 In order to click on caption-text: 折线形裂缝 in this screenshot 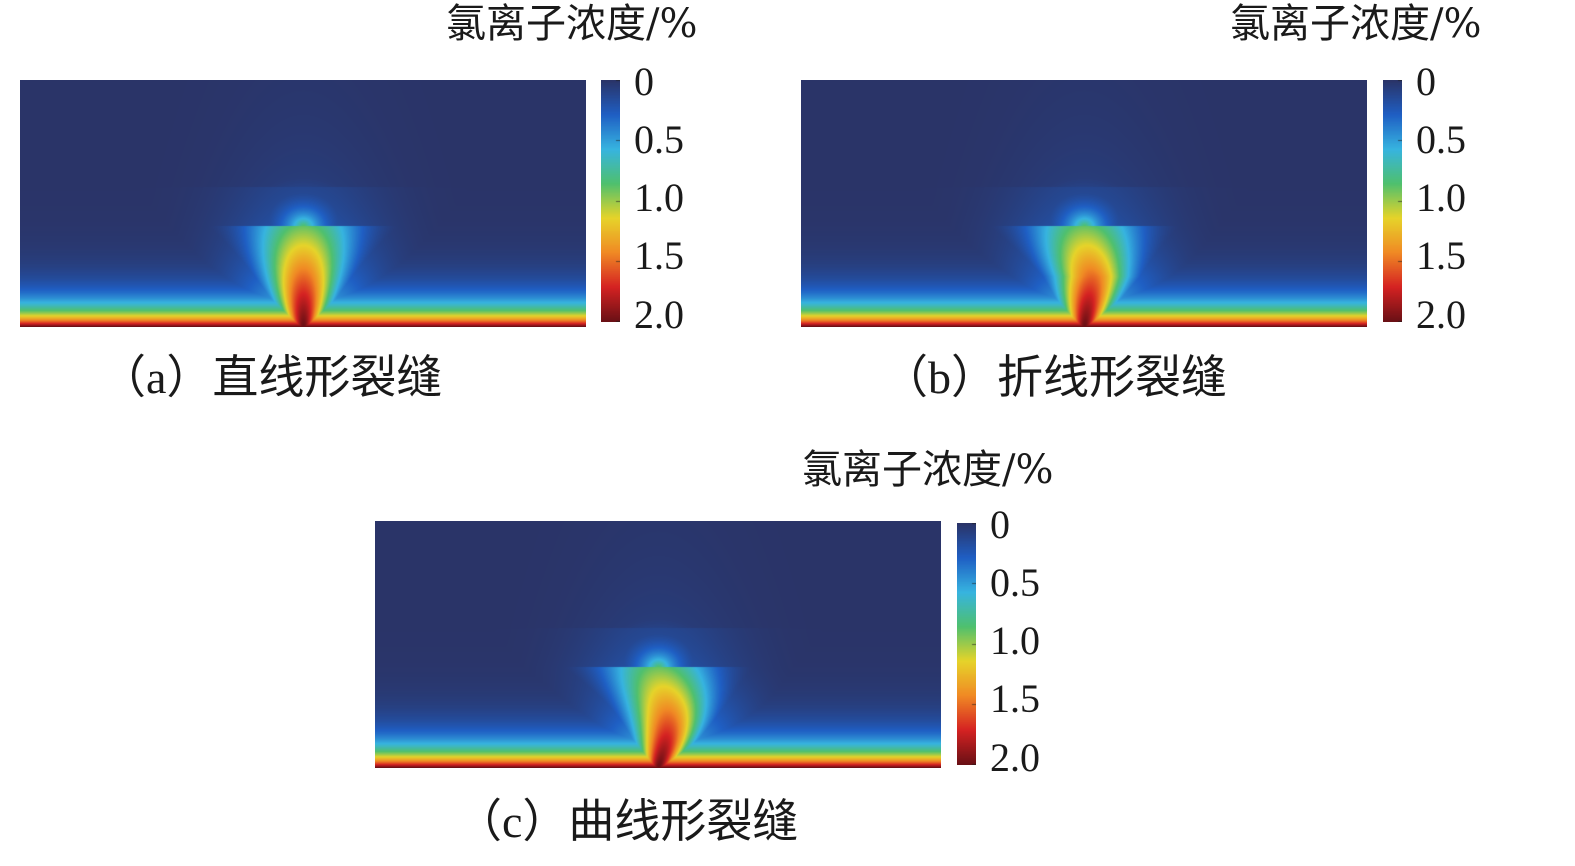, I will do `click(1112, 377)`.